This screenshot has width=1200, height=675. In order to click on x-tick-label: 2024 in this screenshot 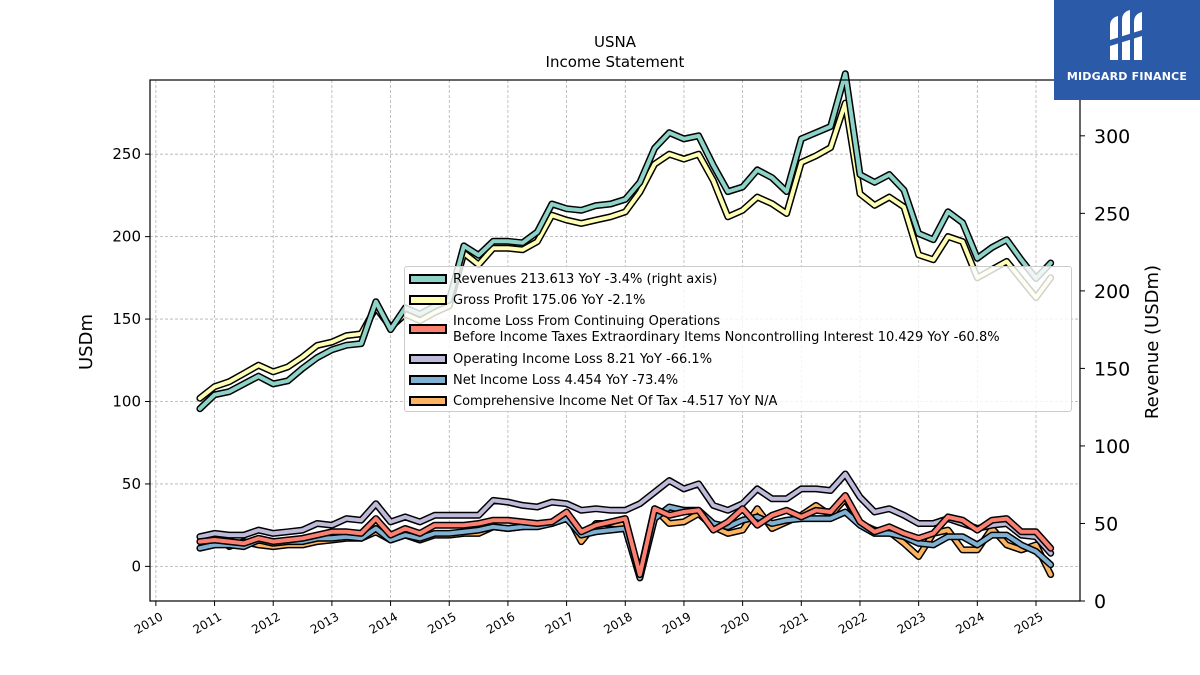, I will do `click(969, 622)`.